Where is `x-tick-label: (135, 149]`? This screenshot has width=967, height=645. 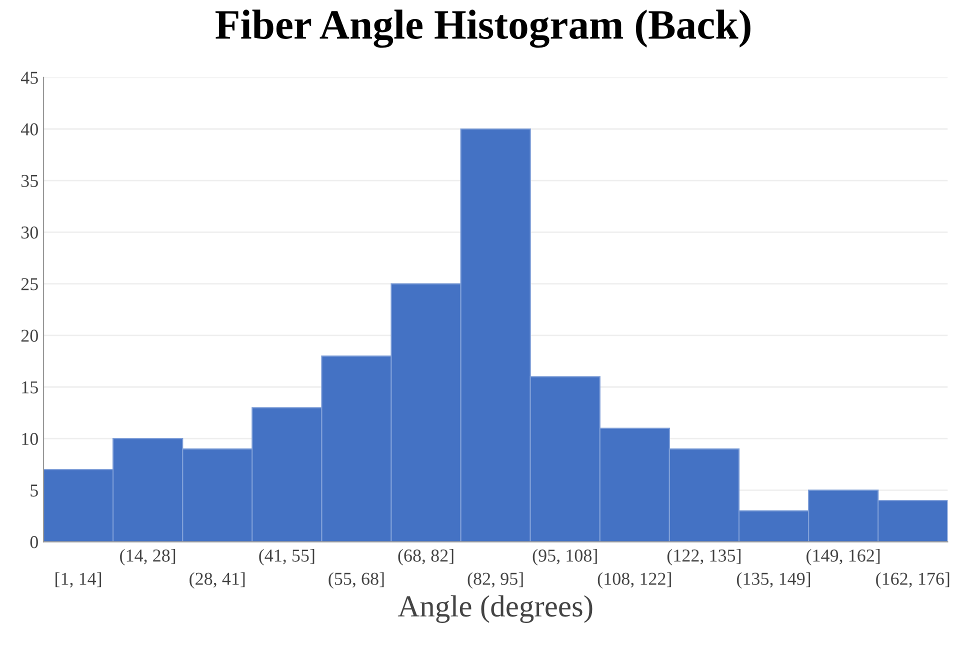
x-tick-label: (135, 149] is located at coordinates (773, 580).